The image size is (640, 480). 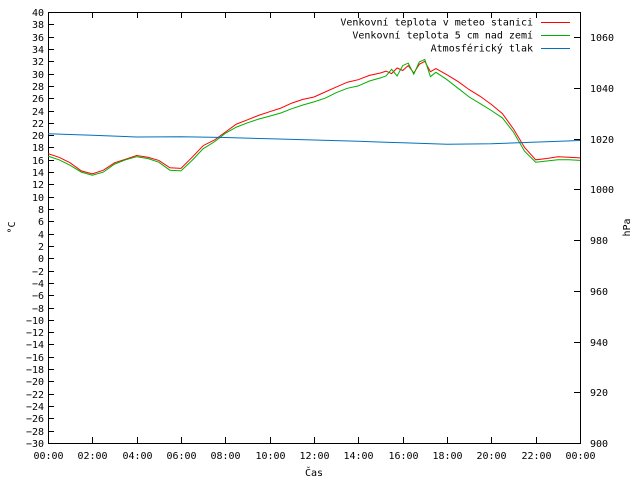 I want to click on x-tick-label: 02:00, so click(x=92, y=456).